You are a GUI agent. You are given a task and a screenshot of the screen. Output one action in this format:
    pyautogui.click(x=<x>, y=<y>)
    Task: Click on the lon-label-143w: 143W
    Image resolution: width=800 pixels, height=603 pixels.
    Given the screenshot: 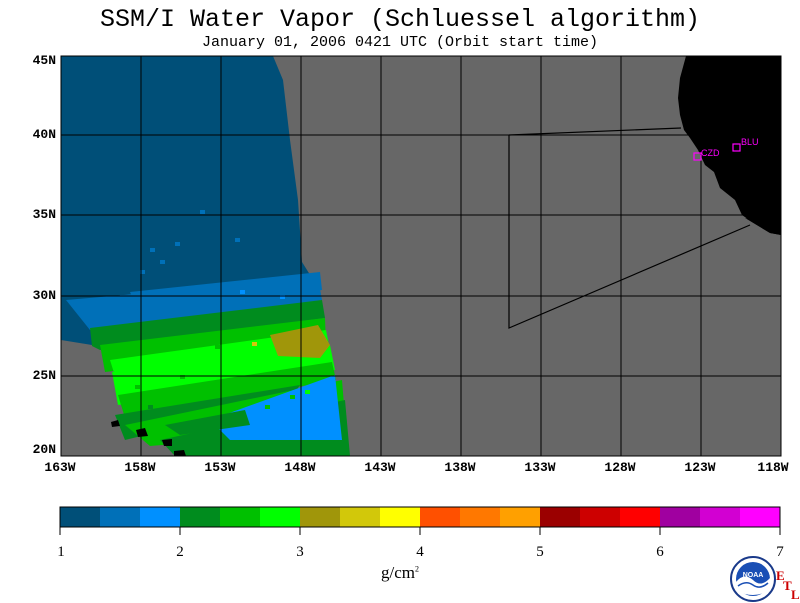 What is the action you would take?
    pyautogui.click(x=380, y=467)
    